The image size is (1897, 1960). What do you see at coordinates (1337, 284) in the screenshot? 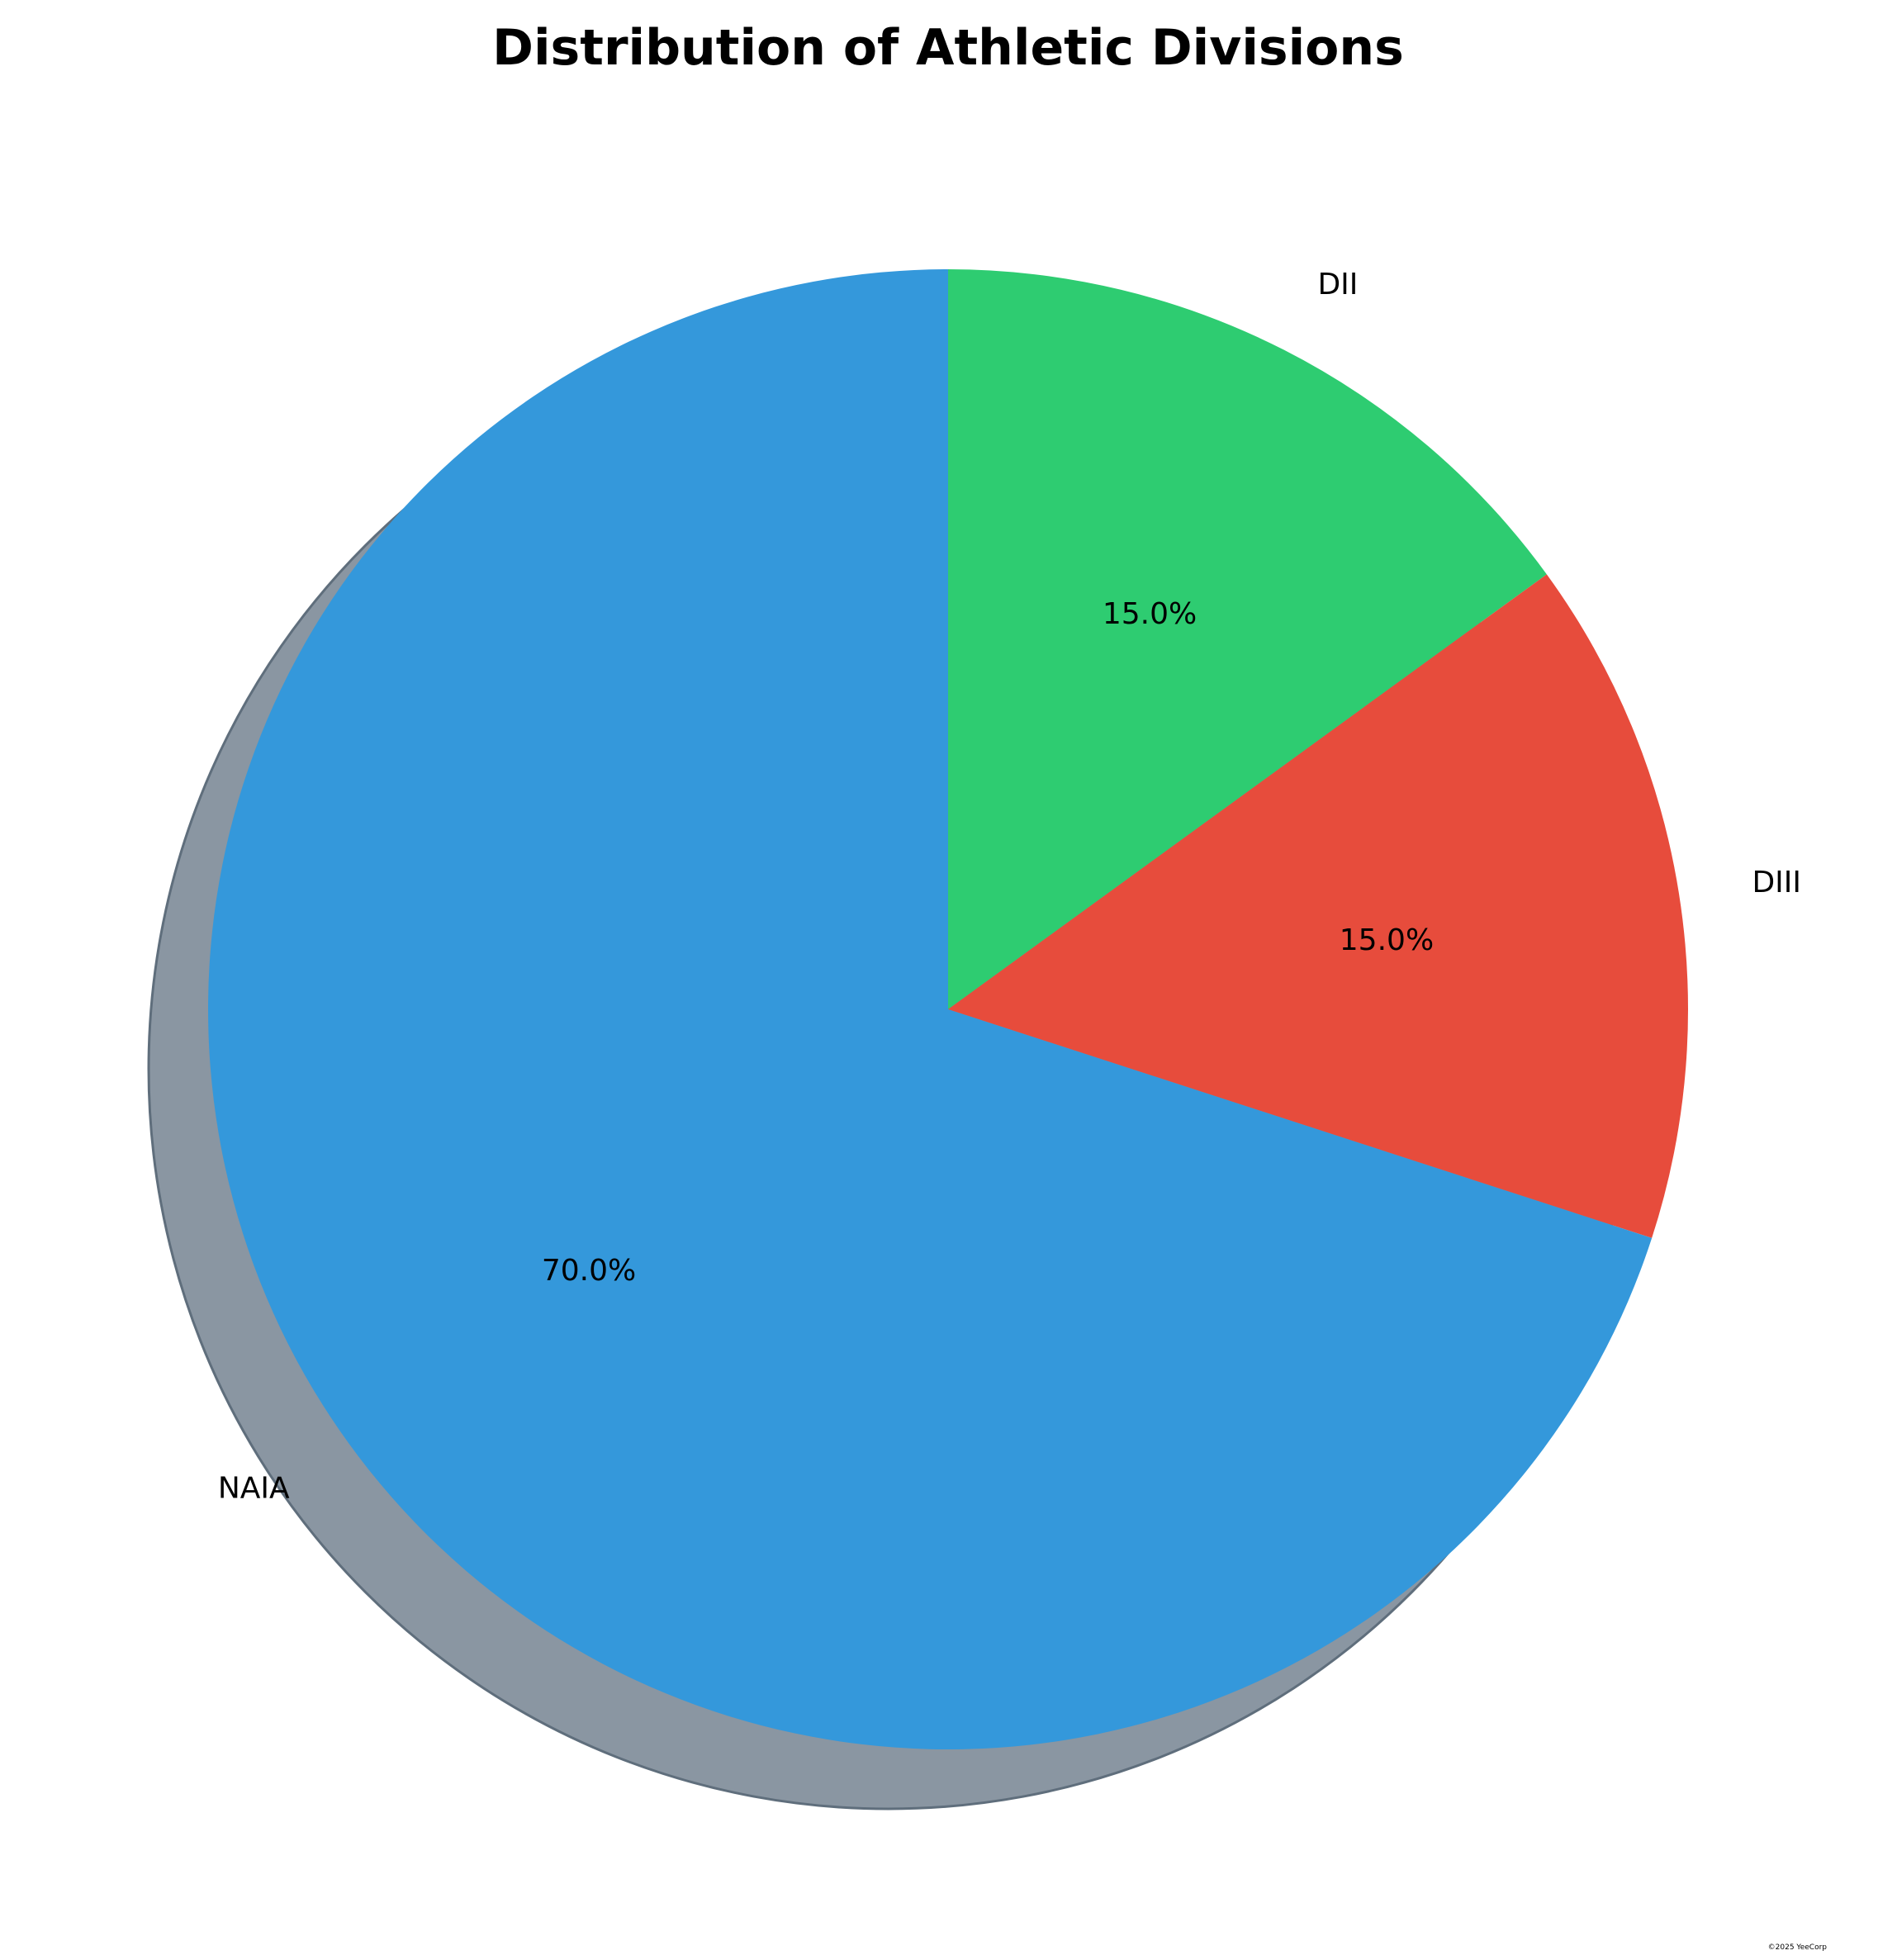
I see `slice-label-dii: DII` at bounding box center [1337, 284].